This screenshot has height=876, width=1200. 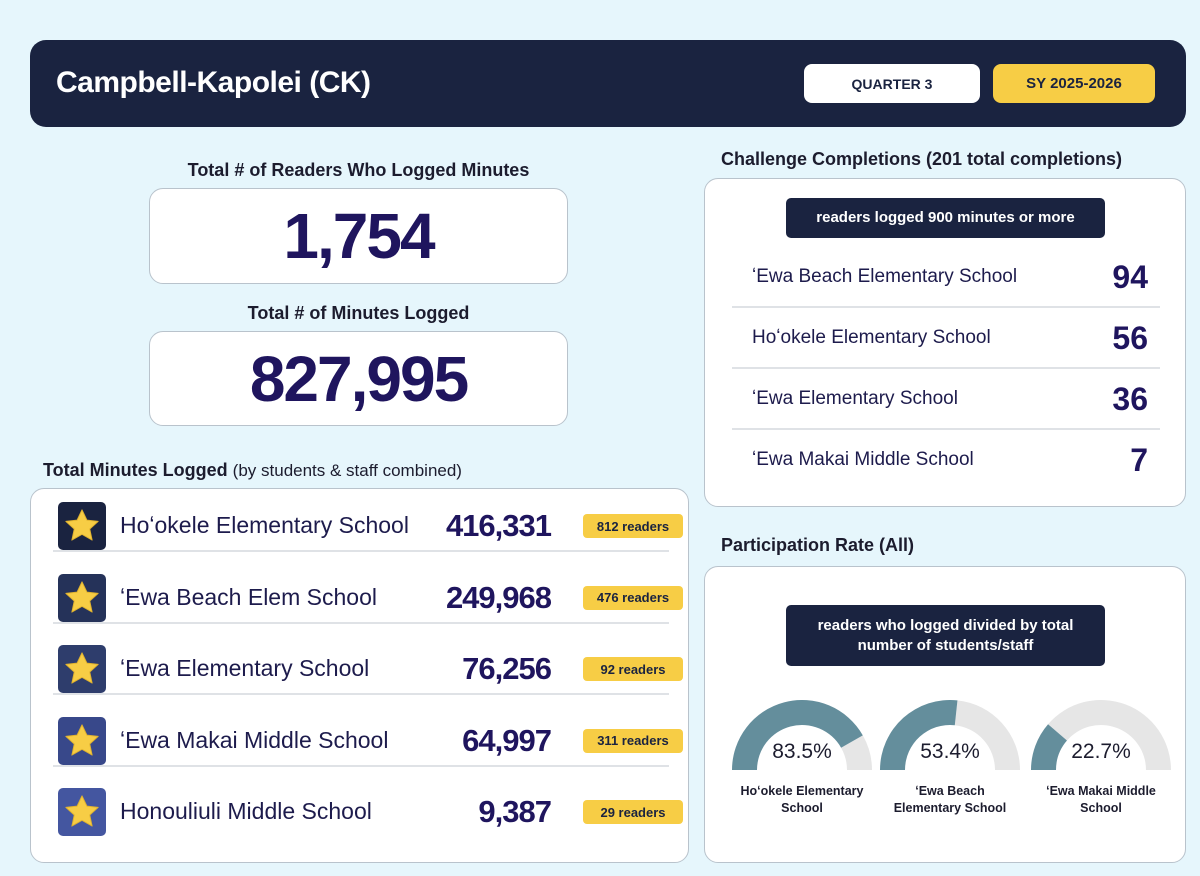 I want to click on gauge-name-line1: ʻEwa Beach, so click(x=950, y=791).